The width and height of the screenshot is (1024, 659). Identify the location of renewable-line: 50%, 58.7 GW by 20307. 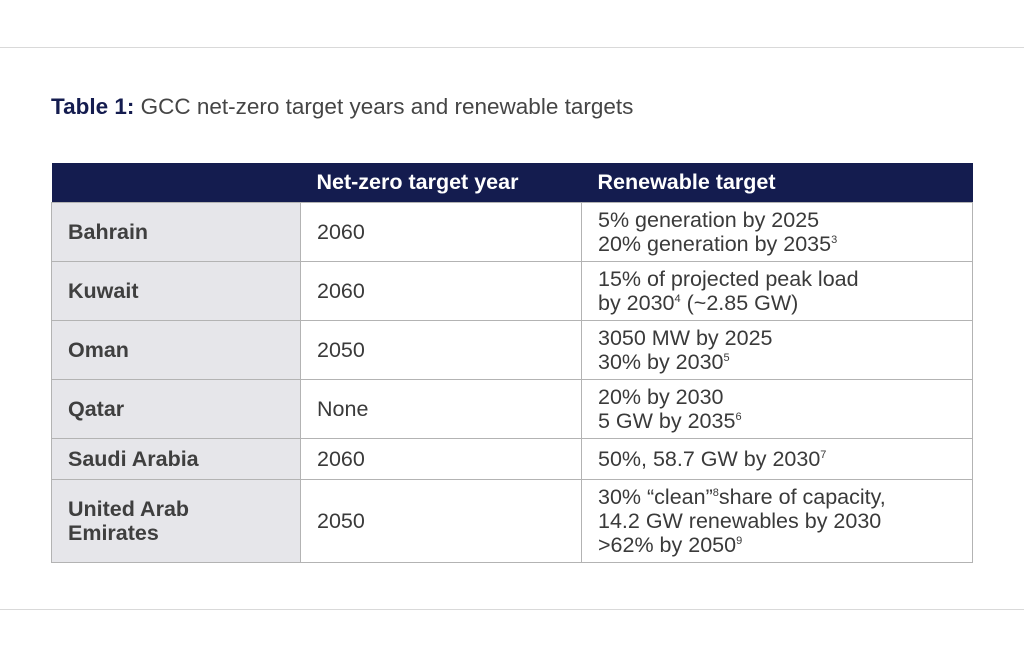
(785, 459).